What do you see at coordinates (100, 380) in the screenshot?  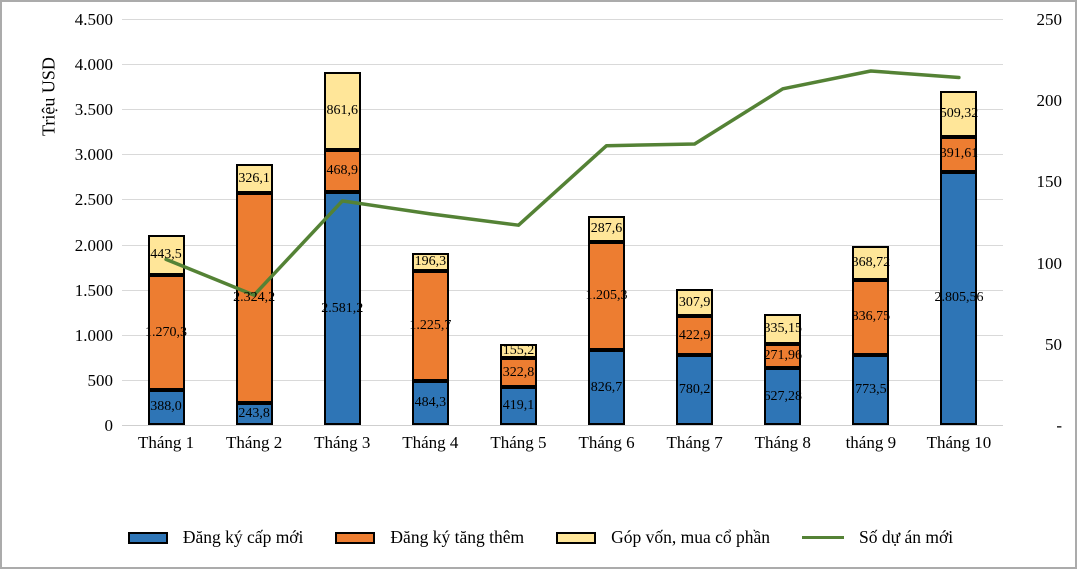 I see `y-axis-left-tick: 500` at bounding box center [100, 380].